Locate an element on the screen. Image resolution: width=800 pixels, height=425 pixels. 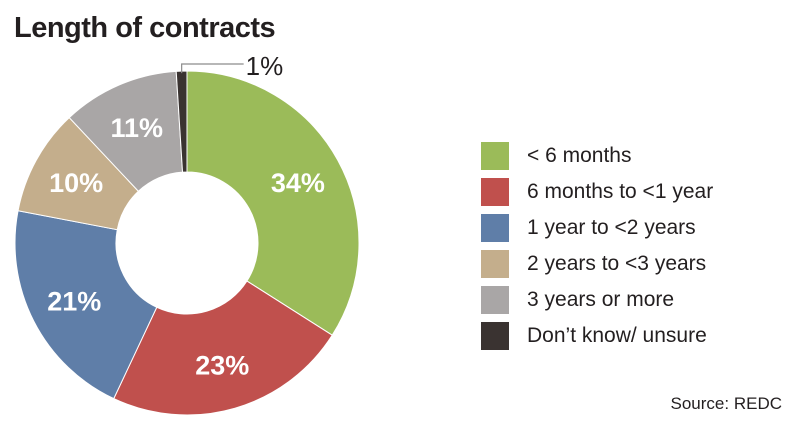
legend-item-3: 1 year to <2 years is located at coordinates (597, 228).